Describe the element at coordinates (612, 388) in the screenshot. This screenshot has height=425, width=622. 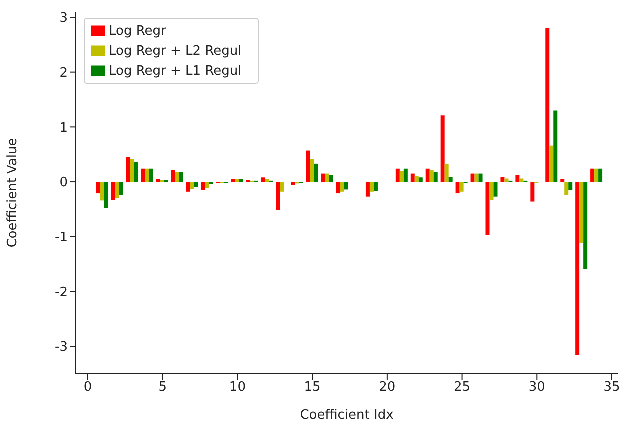
I see `x-tick-label: 35` at that location.